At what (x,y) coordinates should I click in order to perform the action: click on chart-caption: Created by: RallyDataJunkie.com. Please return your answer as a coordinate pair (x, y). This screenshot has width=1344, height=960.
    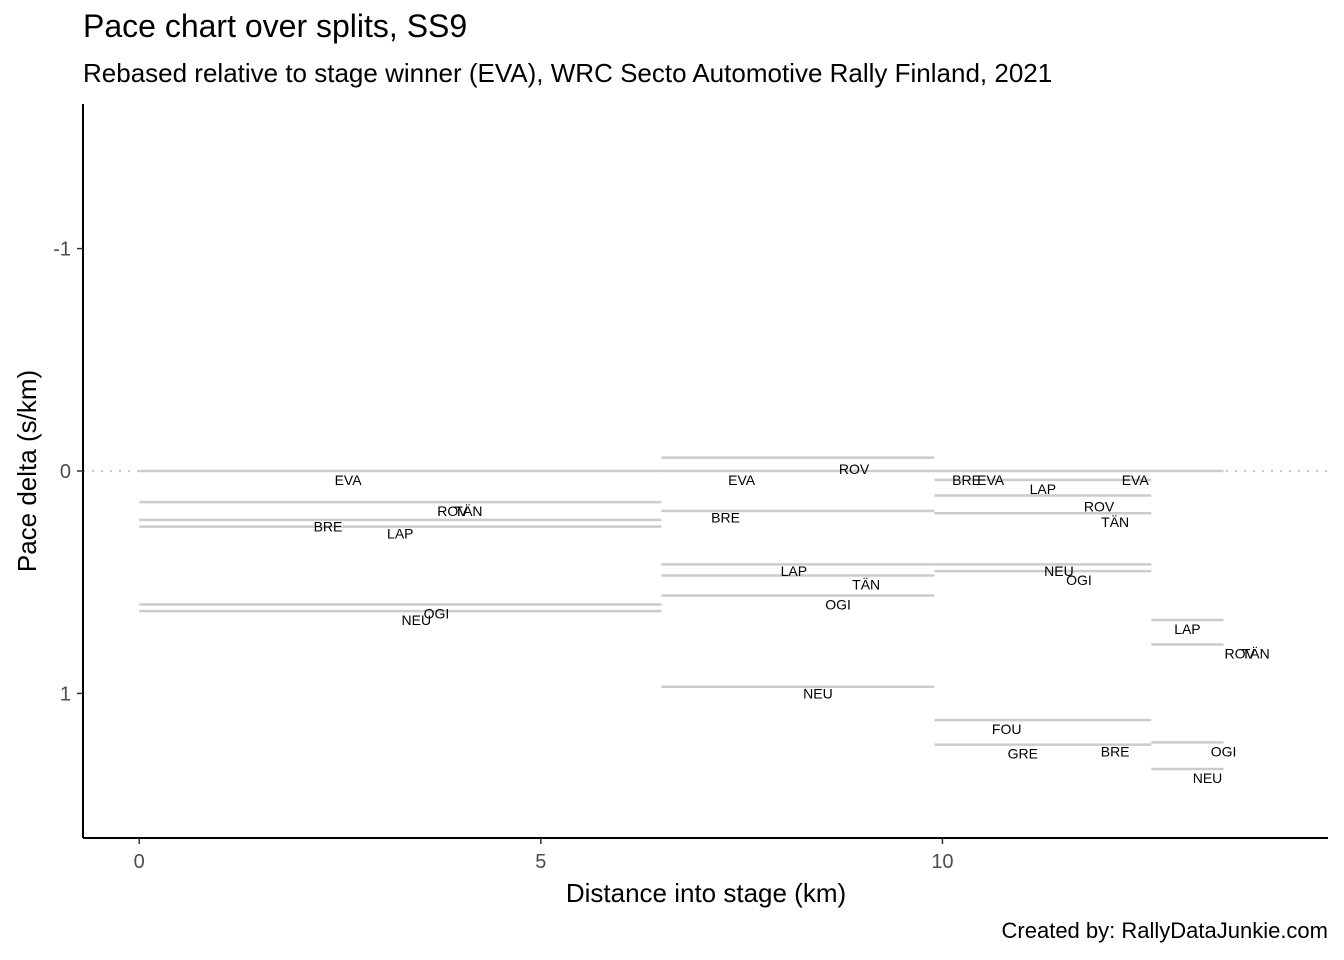
    Looking at the image, I should click on (1164, 930).